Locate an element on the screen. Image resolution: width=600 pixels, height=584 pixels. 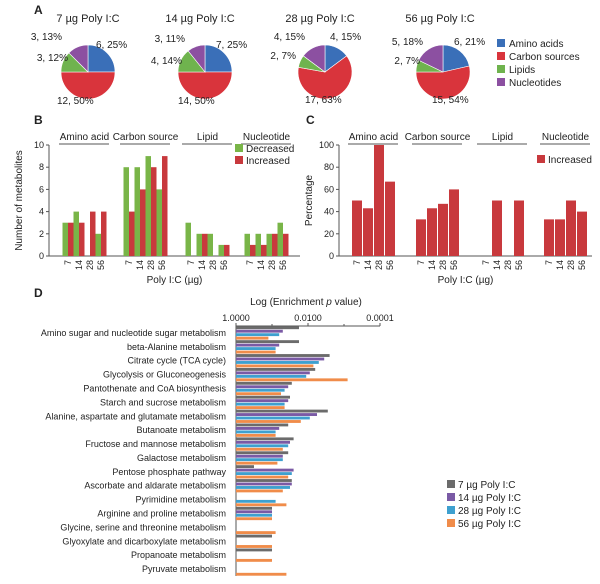
y-axis-title: Number of metabolites is located at coordinates (19, 200).